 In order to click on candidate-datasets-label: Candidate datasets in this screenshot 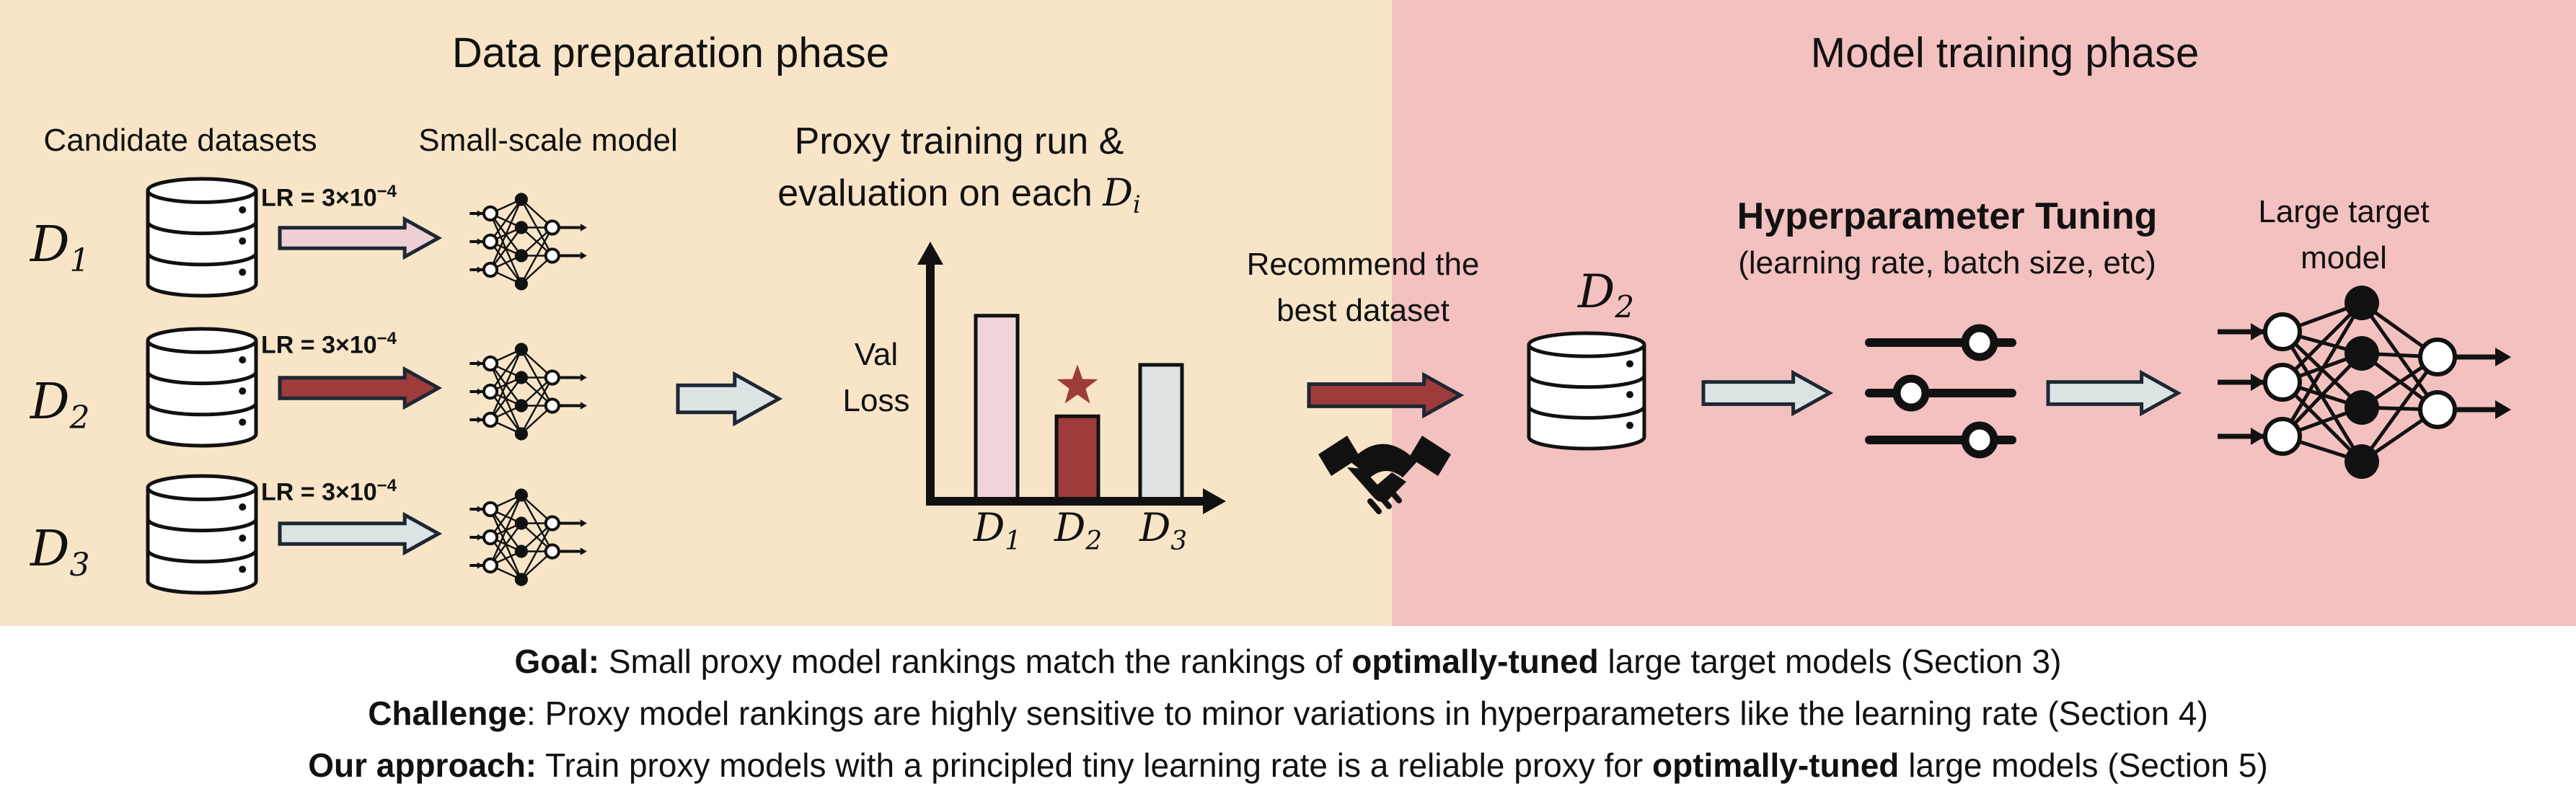, I will do `click(180, 140)`.